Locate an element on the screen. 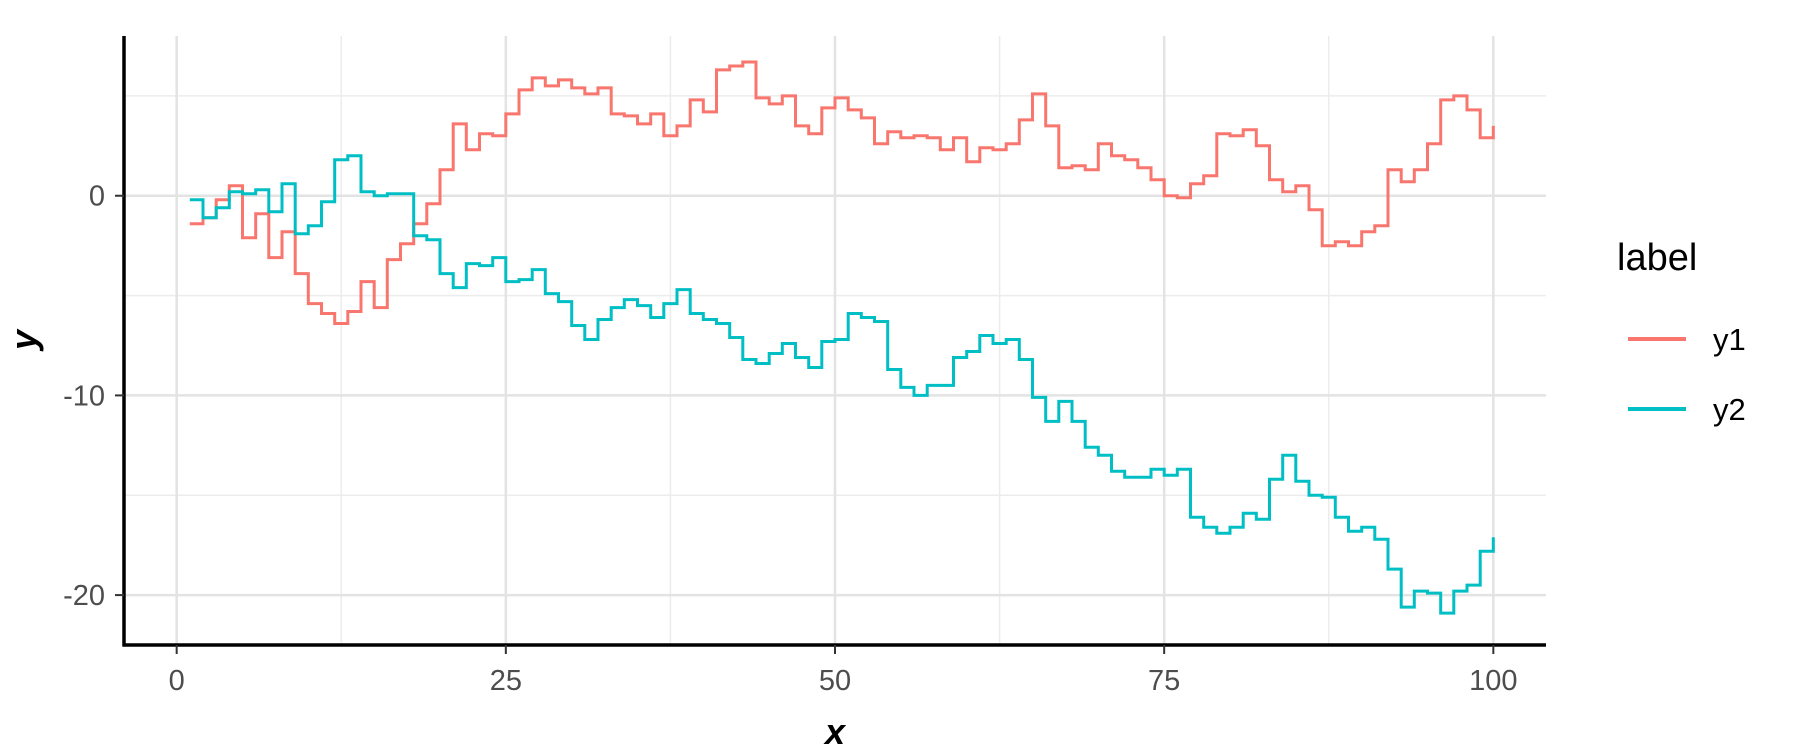 Image resolution: width=1800 pixels, height=750 pixels. legend-items: y1 y2 is located at coordinates (1687, 374).